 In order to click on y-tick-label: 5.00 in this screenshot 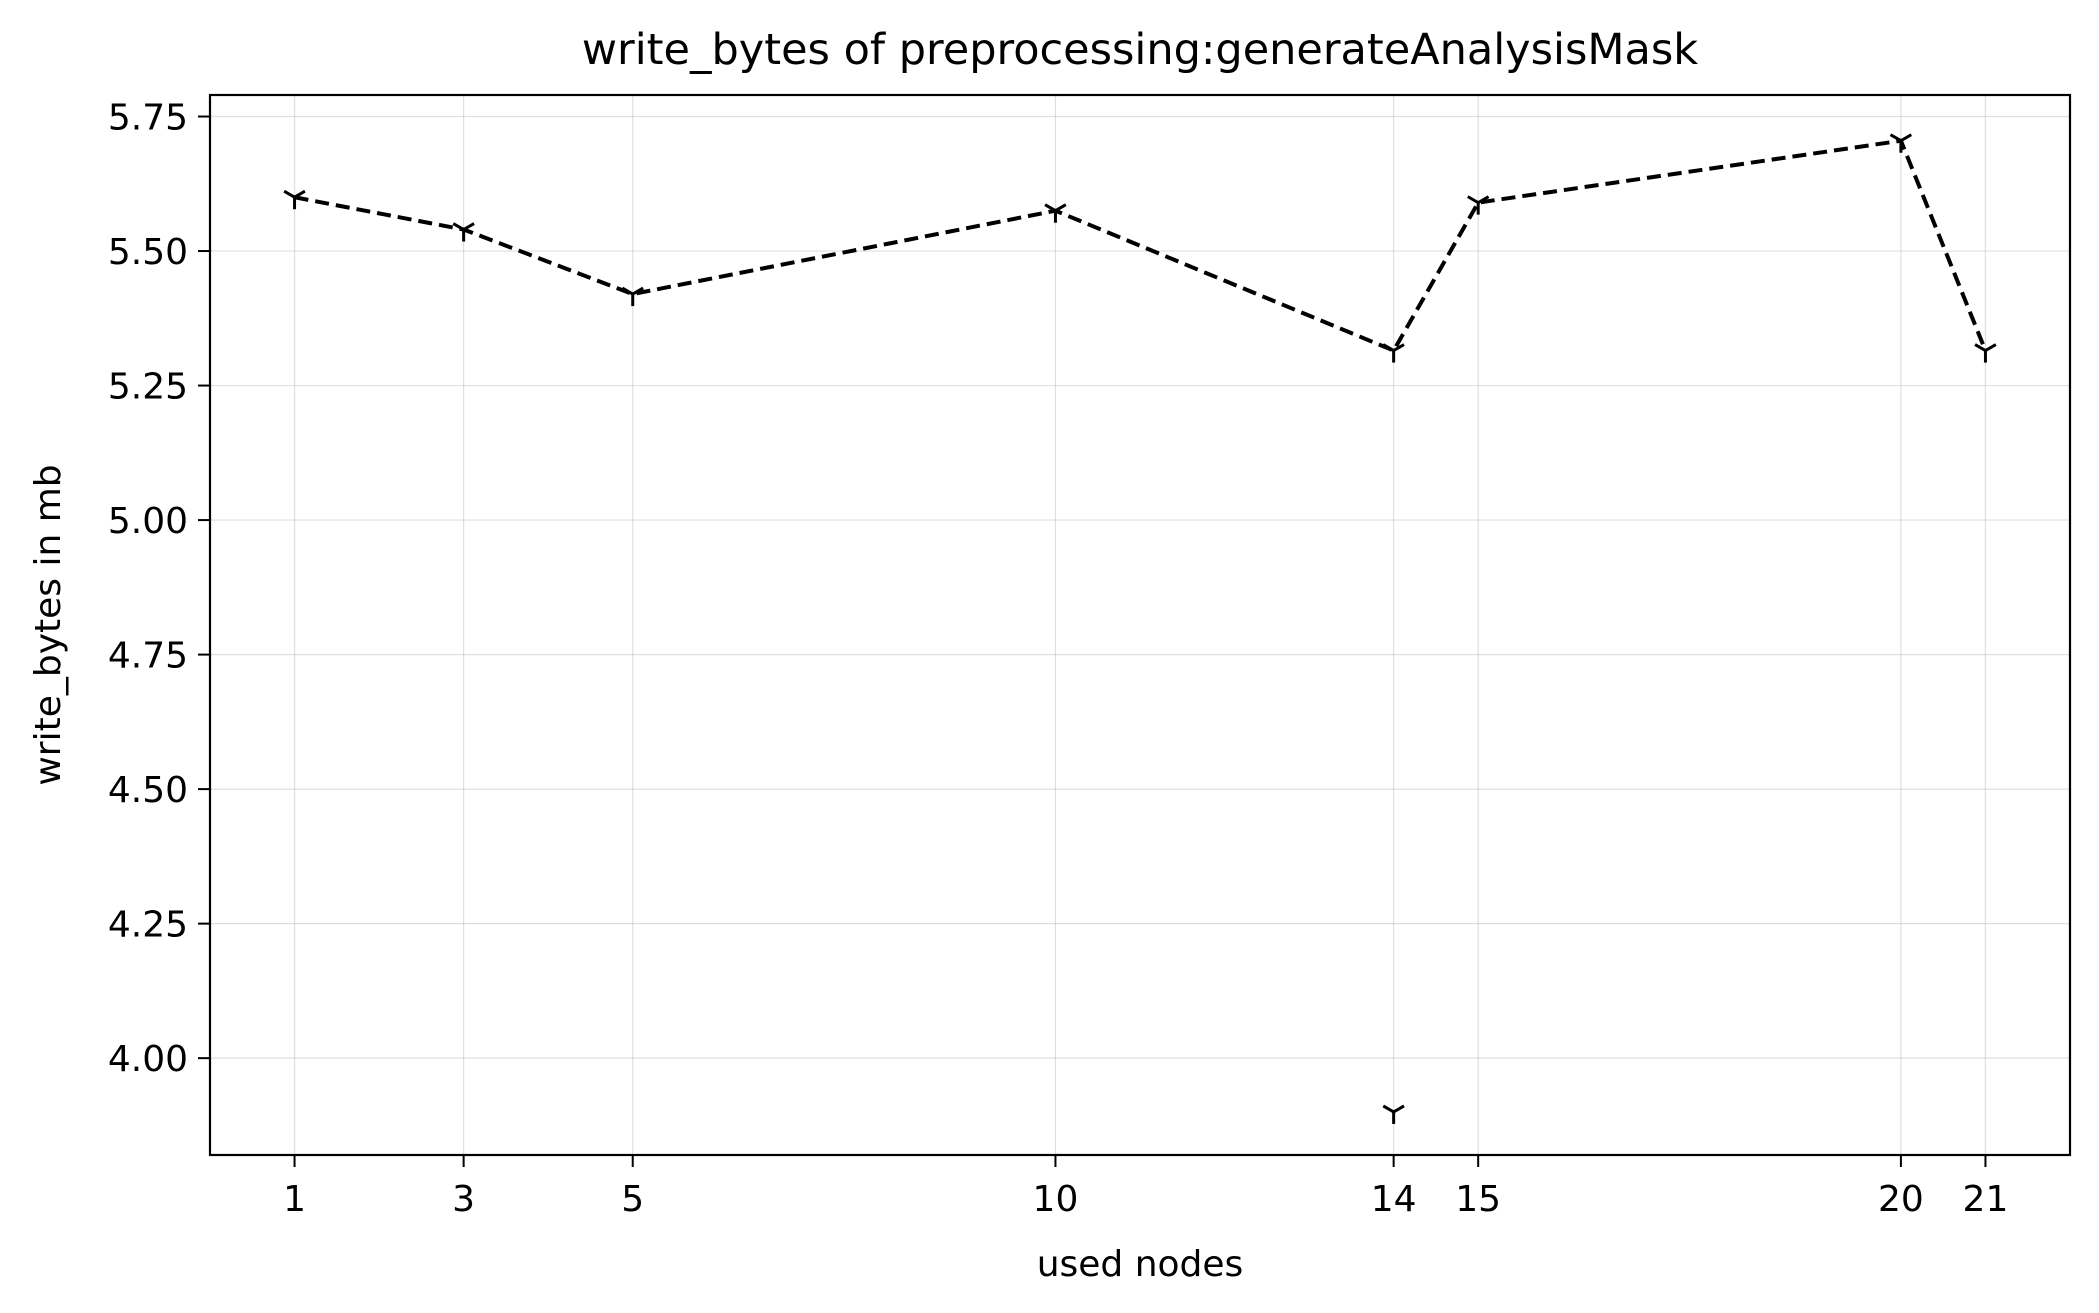, I will do `click(148, 521)`.